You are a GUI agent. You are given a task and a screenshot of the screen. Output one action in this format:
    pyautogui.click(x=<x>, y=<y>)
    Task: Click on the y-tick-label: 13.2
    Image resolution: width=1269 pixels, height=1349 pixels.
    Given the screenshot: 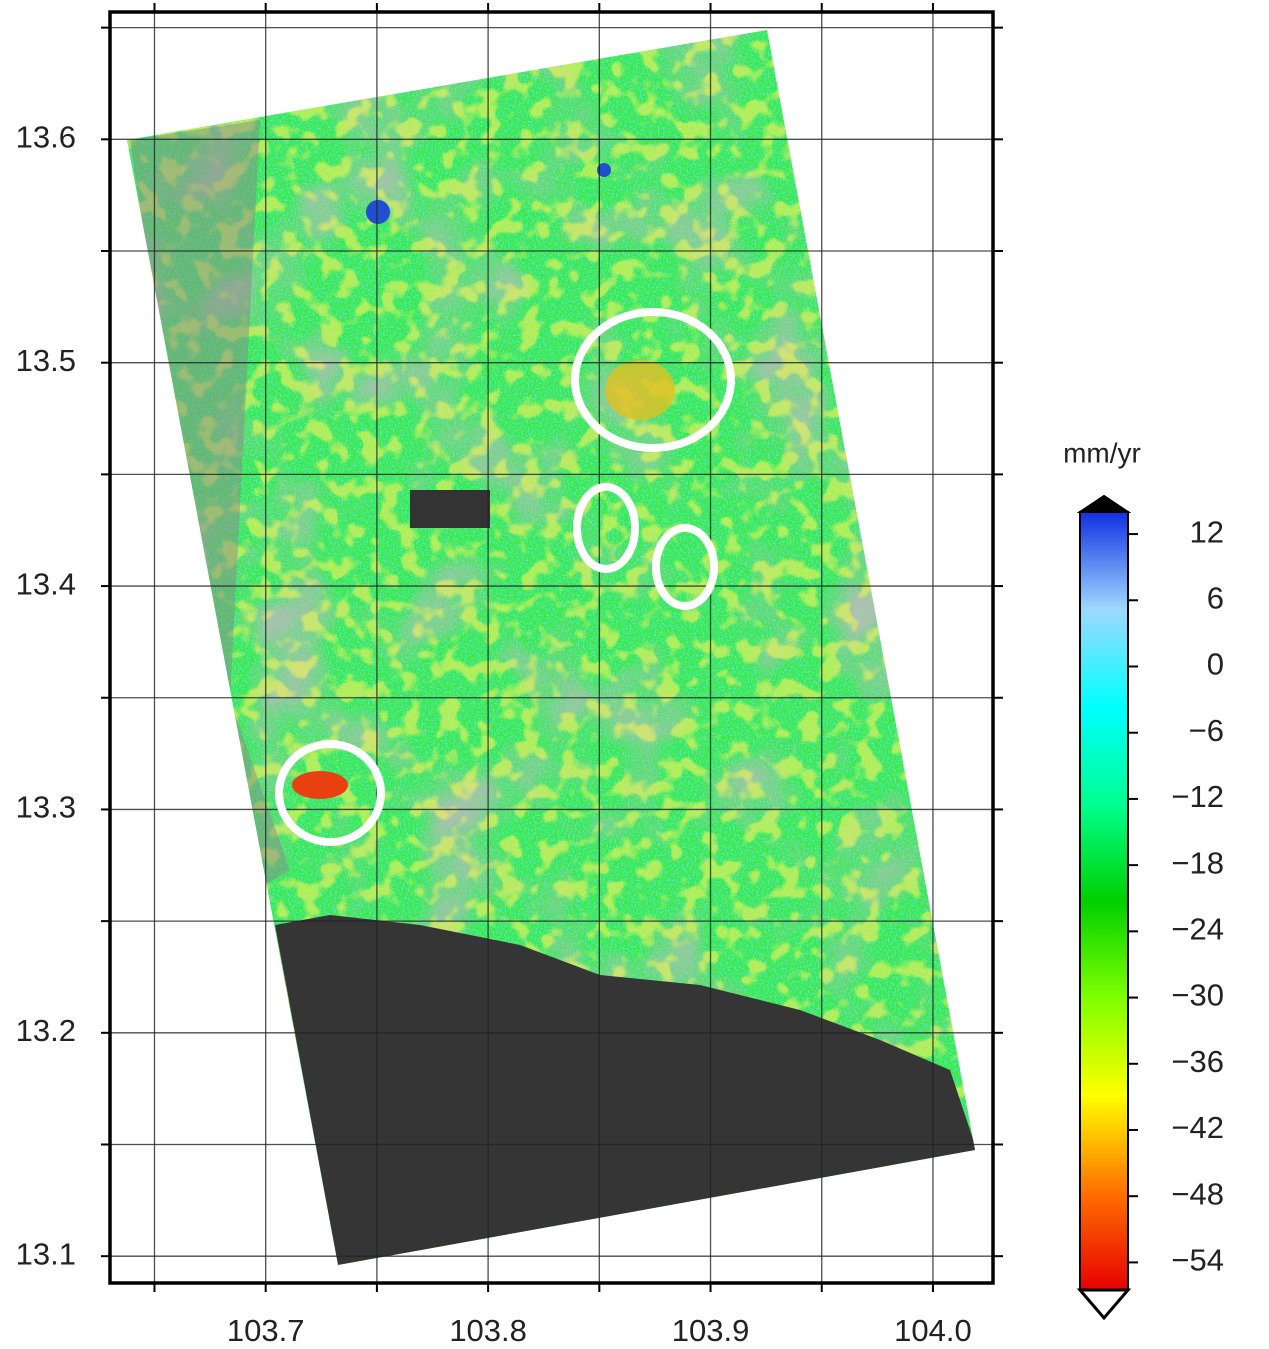 What is the action you would take?
    pyautogui.click(x=46, y=1030)
    